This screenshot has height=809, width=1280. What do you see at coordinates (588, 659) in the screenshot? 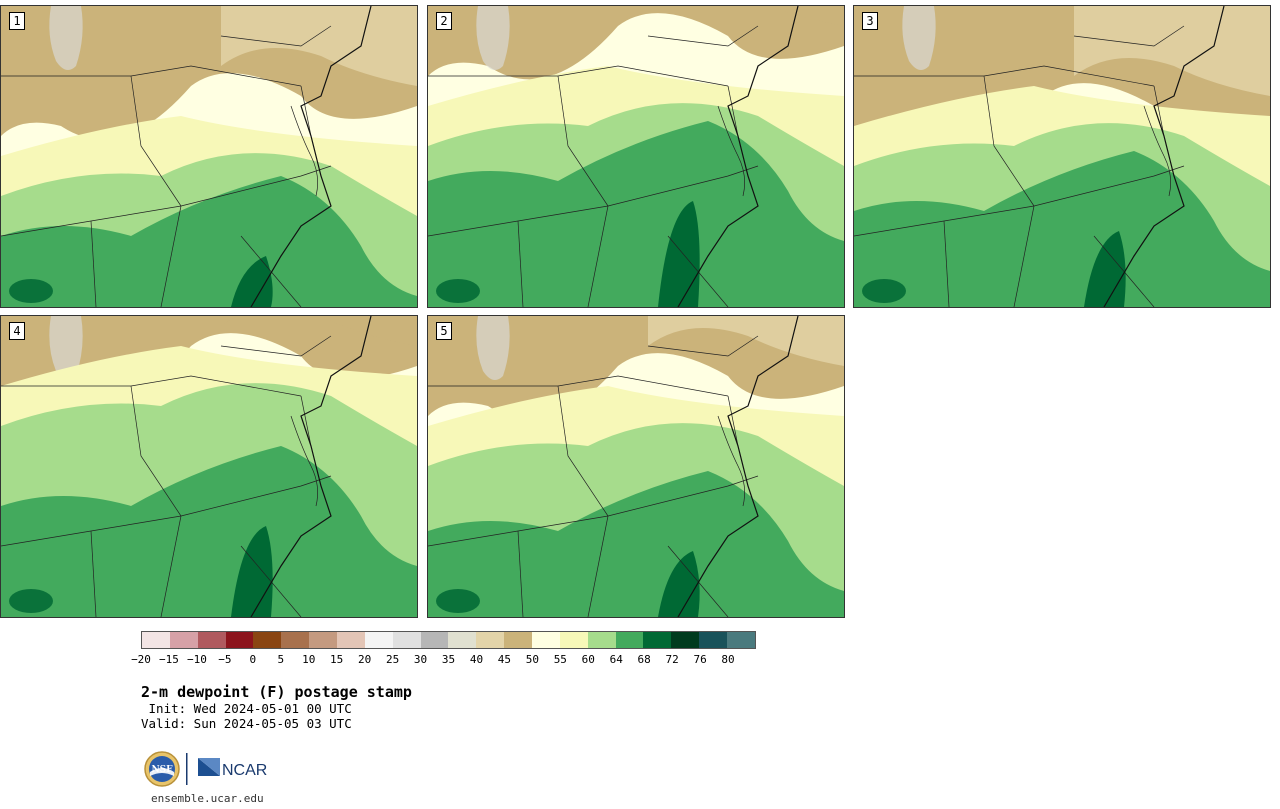
I see `colorbar-tick-label: 60` at bounding box center [588, 659].